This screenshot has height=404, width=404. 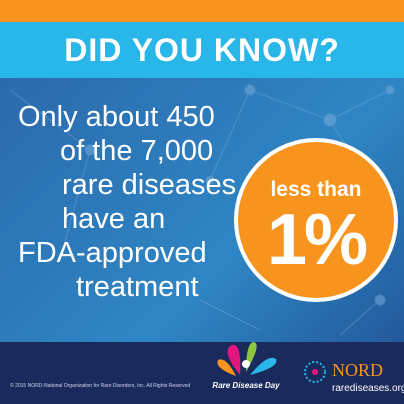 What do you see at coordinates (246, 385) in the screenshot?
I see `event-name: Rare Disease Day` at bounding box center [246, 385].